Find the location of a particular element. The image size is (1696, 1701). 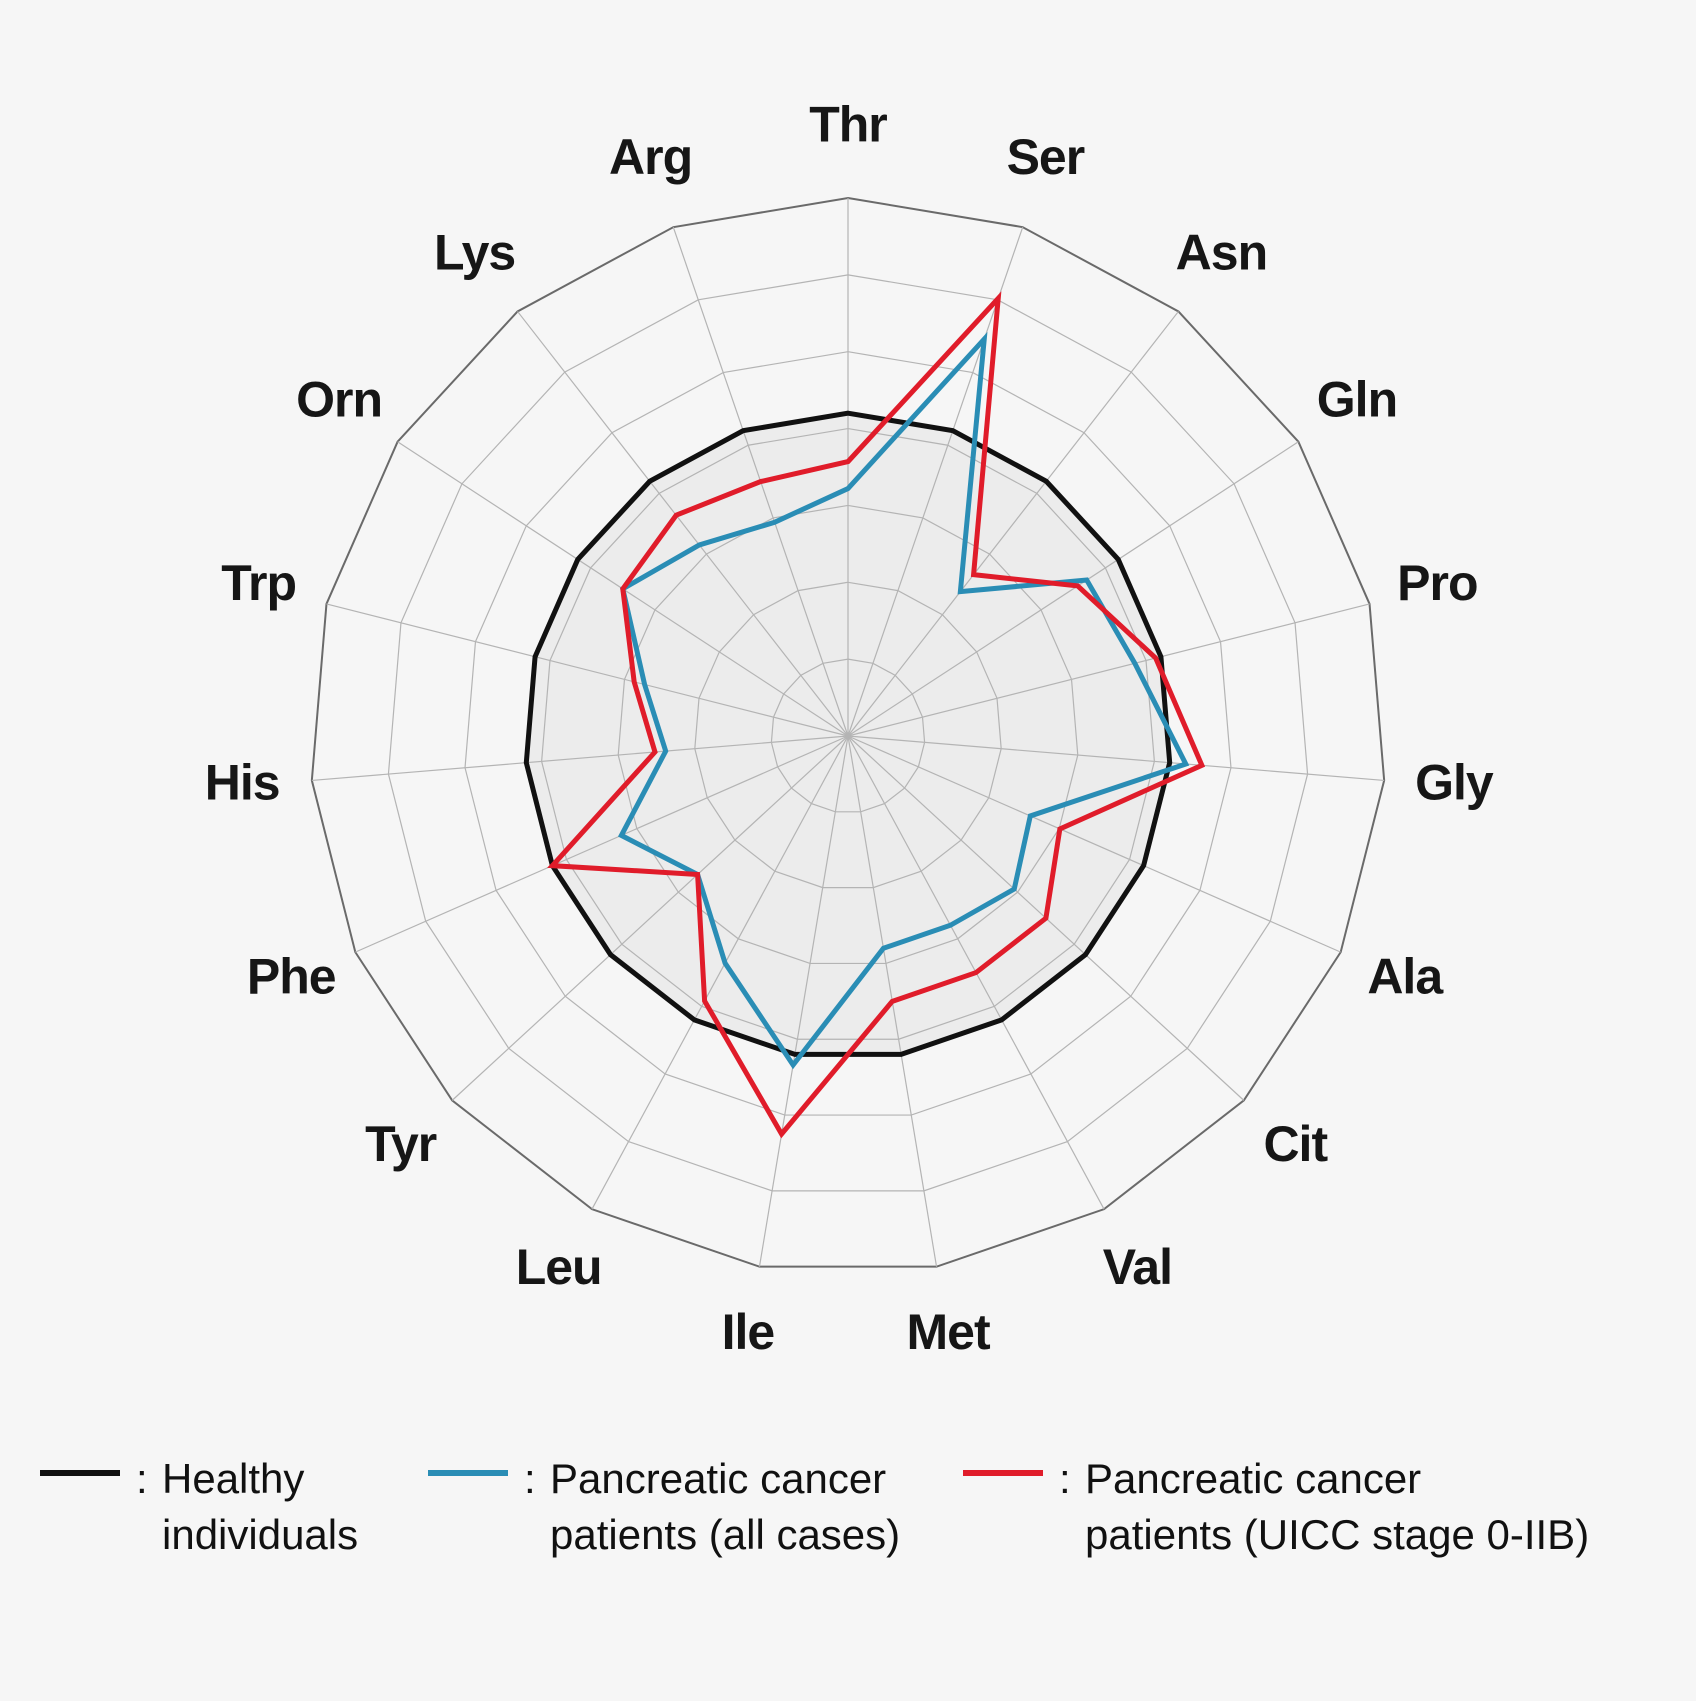

axis-label-tyr: Tyr is located at coordinates (401, 1144).